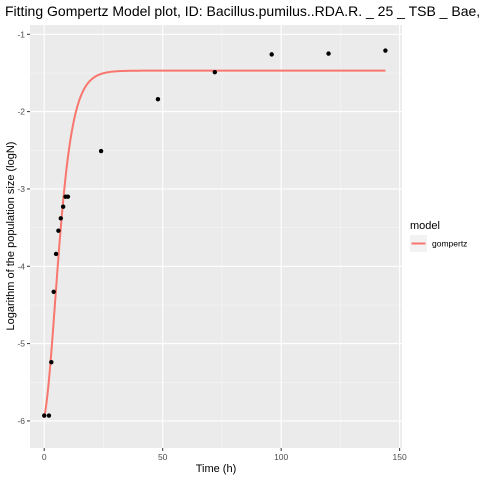  I want to click on y-tick-label: -1, so click(21, 34).